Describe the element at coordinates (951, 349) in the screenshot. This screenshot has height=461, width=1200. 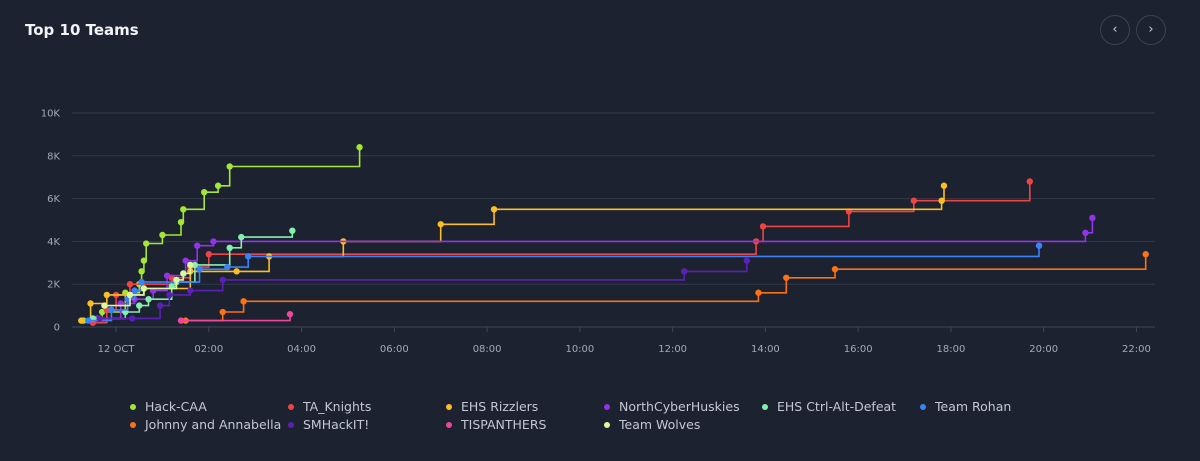
I see `x-tick-label: 18:00` at that location.